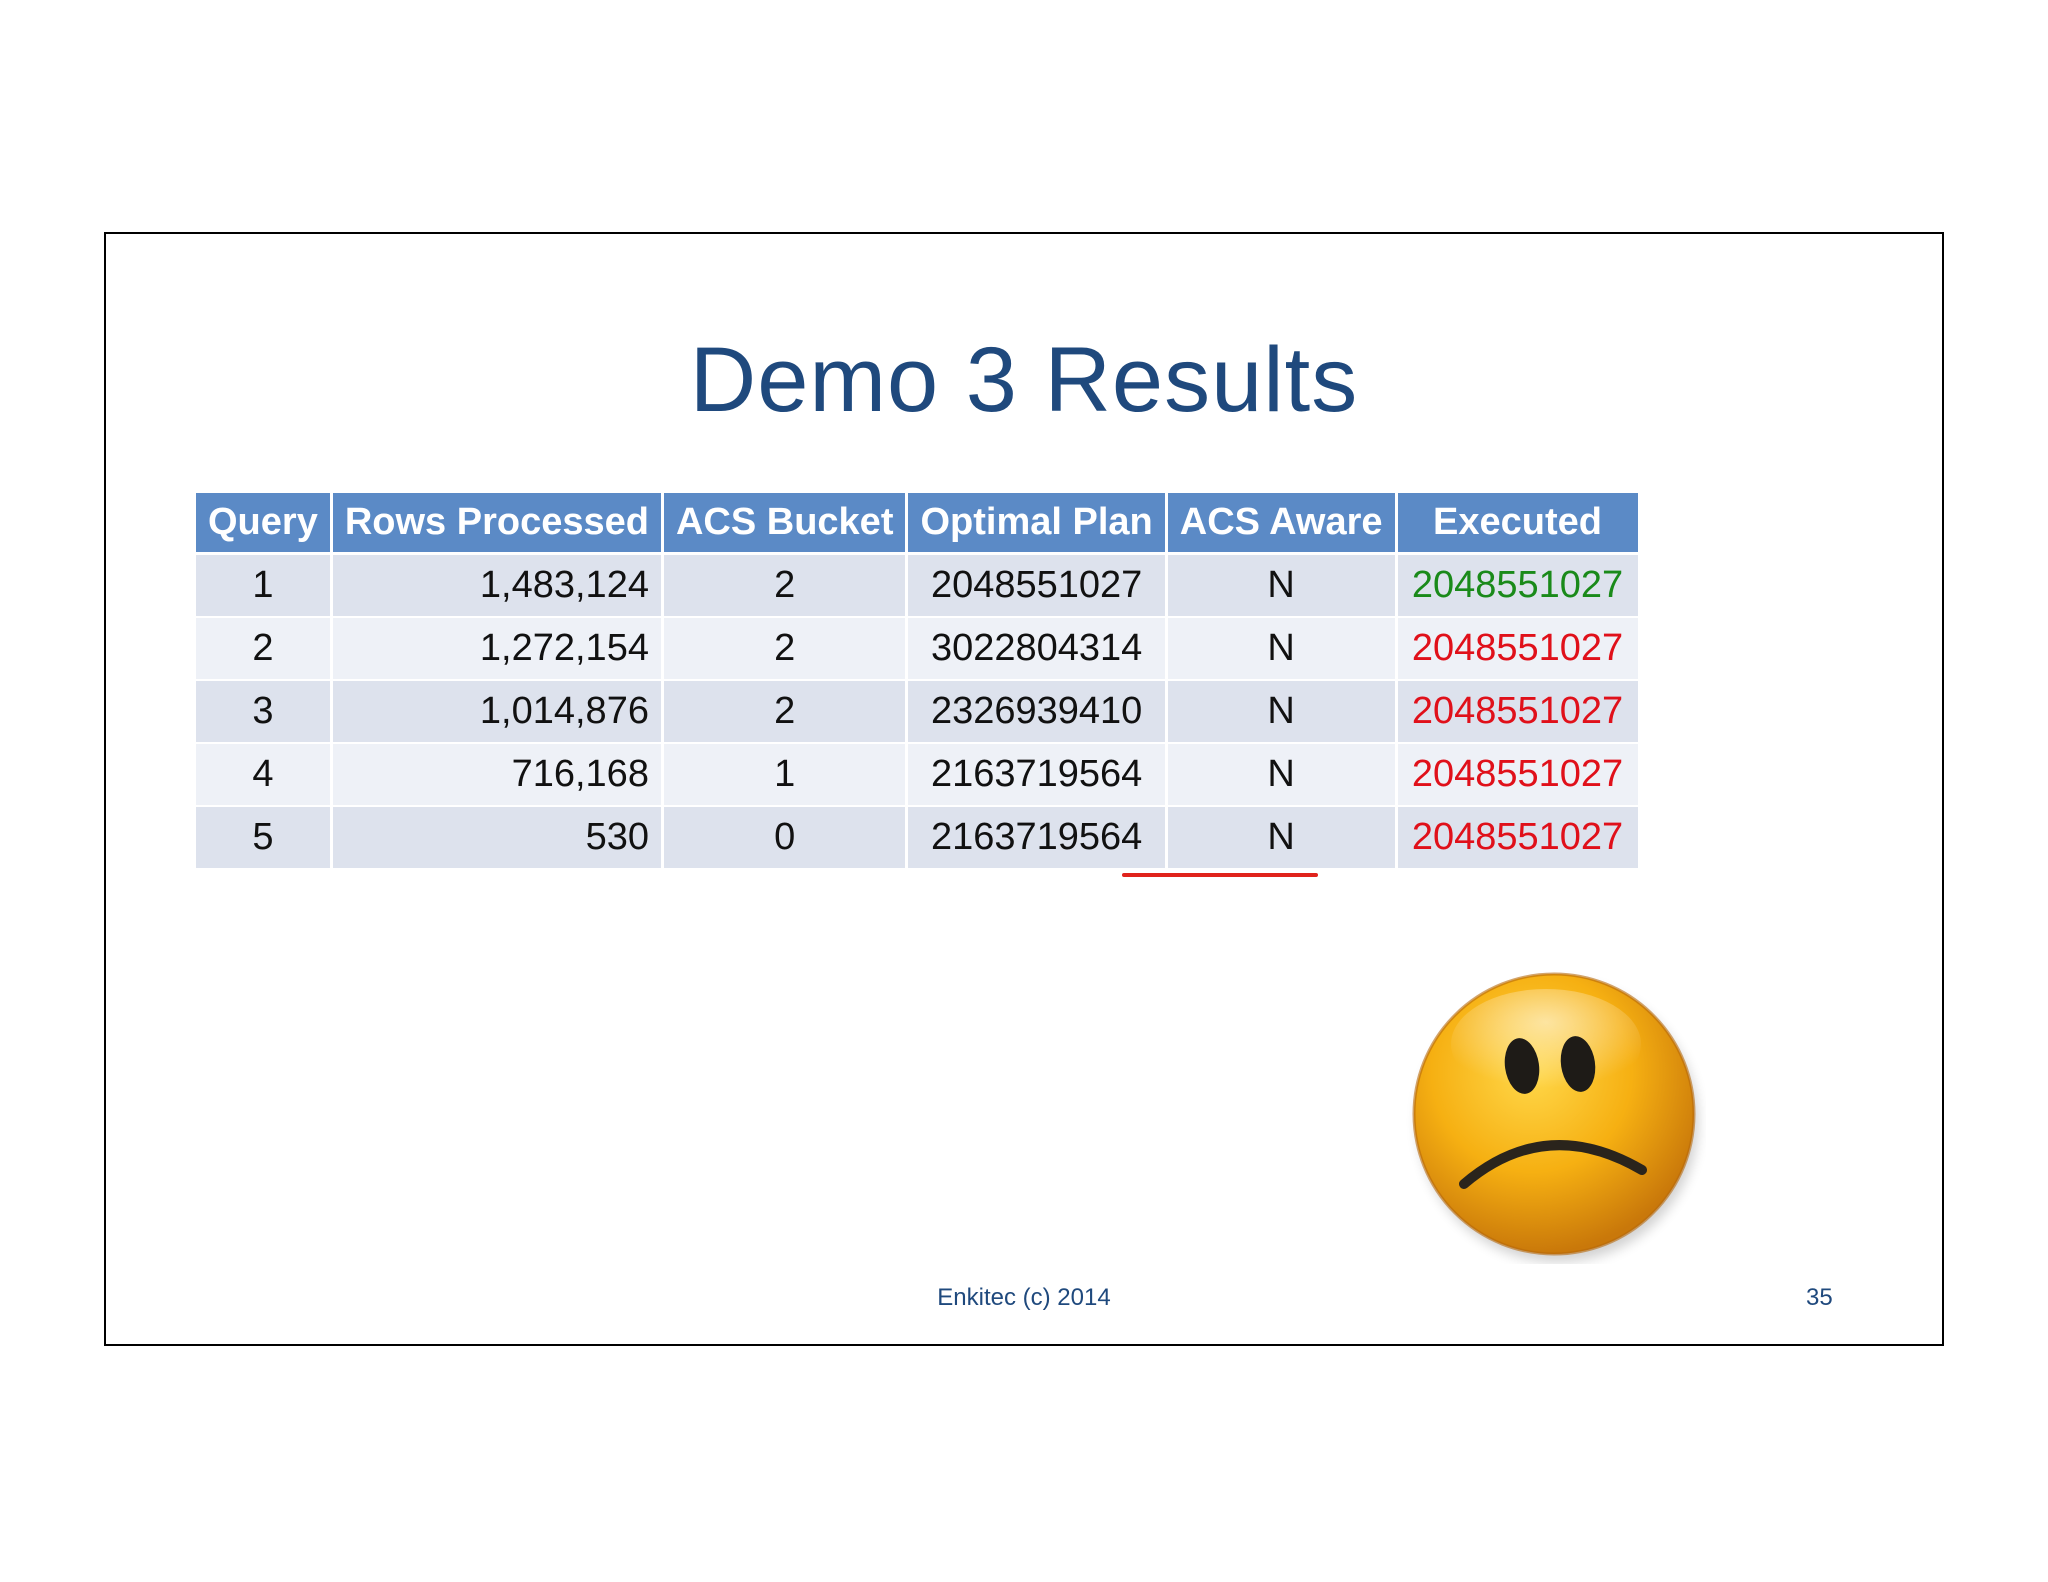  Describe the element at coordinates (786, 838) in the screenshot. I see `cell-acs-bucket: 0` at that location.